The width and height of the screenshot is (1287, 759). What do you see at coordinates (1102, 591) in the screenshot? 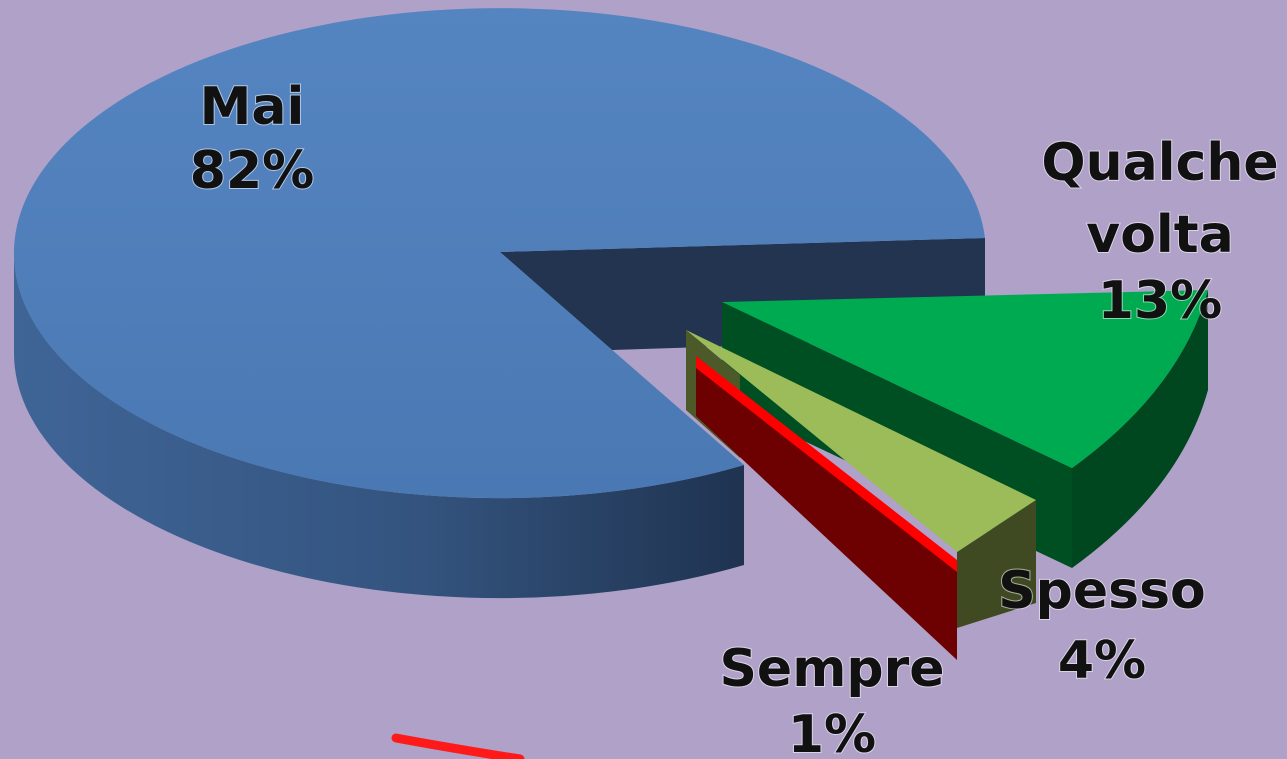
I see `label-spesso-name: Spesso` at bounding box center [1102, 591].